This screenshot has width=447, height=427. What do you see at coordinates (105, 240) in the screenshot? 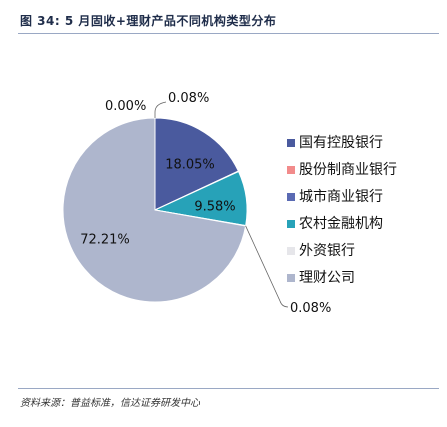
I see `data-label-5: 72.21%` at bounding box center [105, 240].